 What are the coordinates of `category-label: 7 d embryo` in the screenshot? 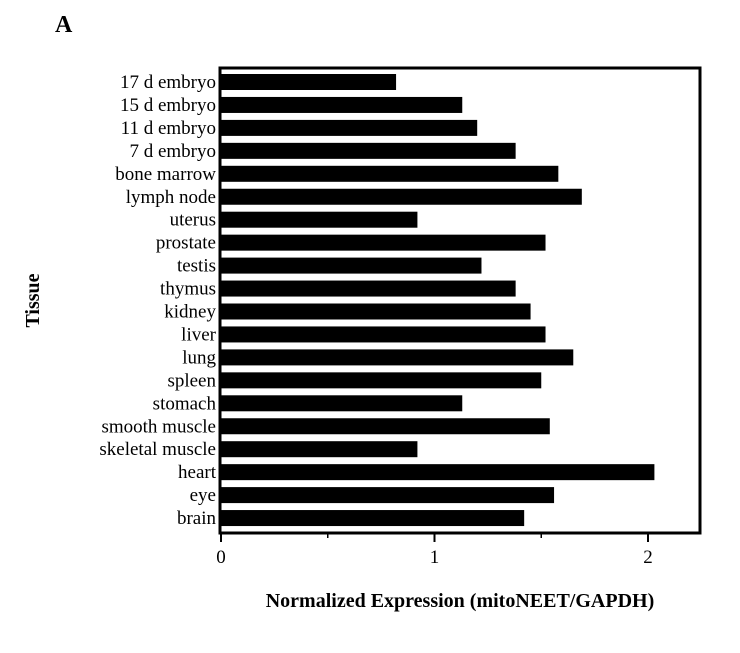 It's located at (172, 151).